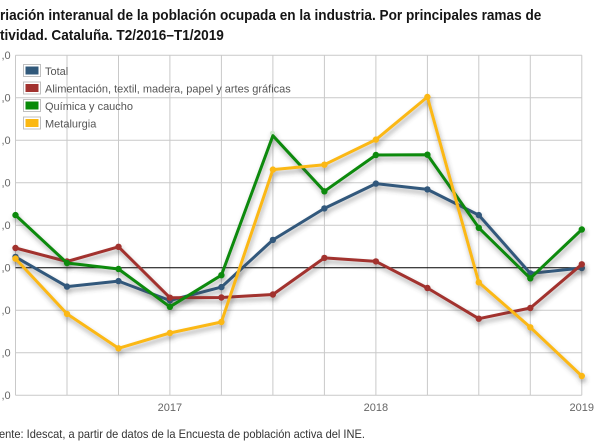 This screenshot has width=600, height=448. What do you see at coordinates (376, 408) in the screenshot?
I see `svg-text: 2018` at bounding box center [376, 408].